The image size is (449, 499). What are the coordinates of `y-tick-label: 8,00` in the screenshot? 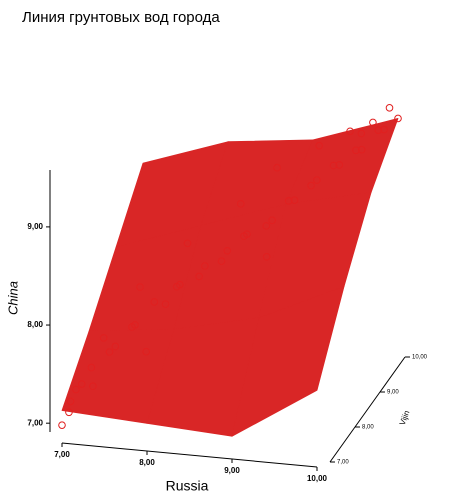 It's located at (35, 324).